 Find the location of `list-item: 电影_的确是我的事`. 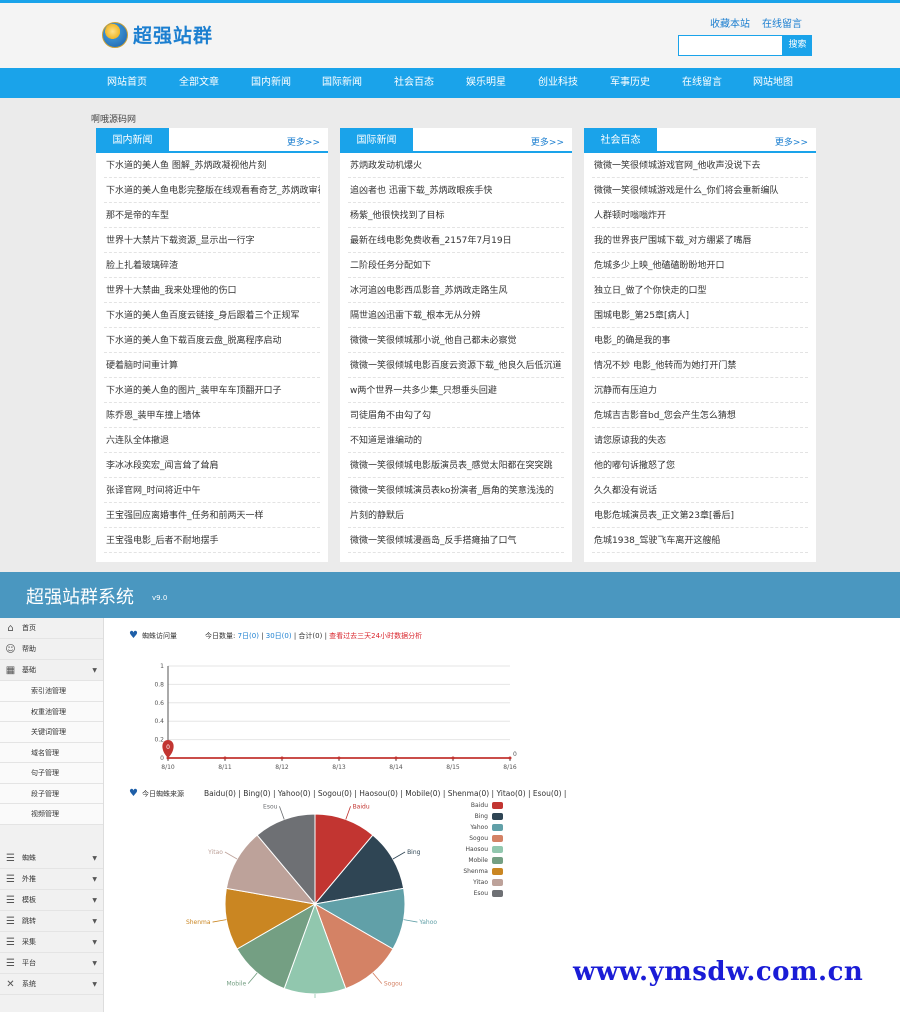

list-item: 电影_的确是我的事 is located at coordinates (700, 340).